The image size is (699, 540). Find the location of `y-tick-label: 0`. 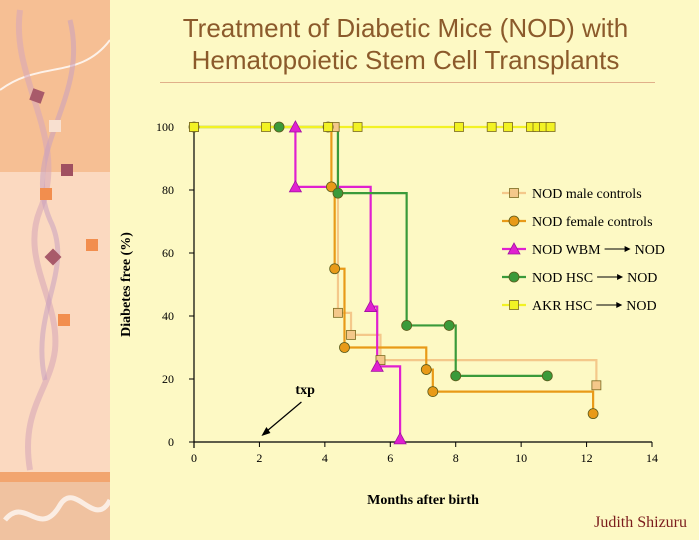

y-tick-label: 0 is located at coordinates (171, 442).